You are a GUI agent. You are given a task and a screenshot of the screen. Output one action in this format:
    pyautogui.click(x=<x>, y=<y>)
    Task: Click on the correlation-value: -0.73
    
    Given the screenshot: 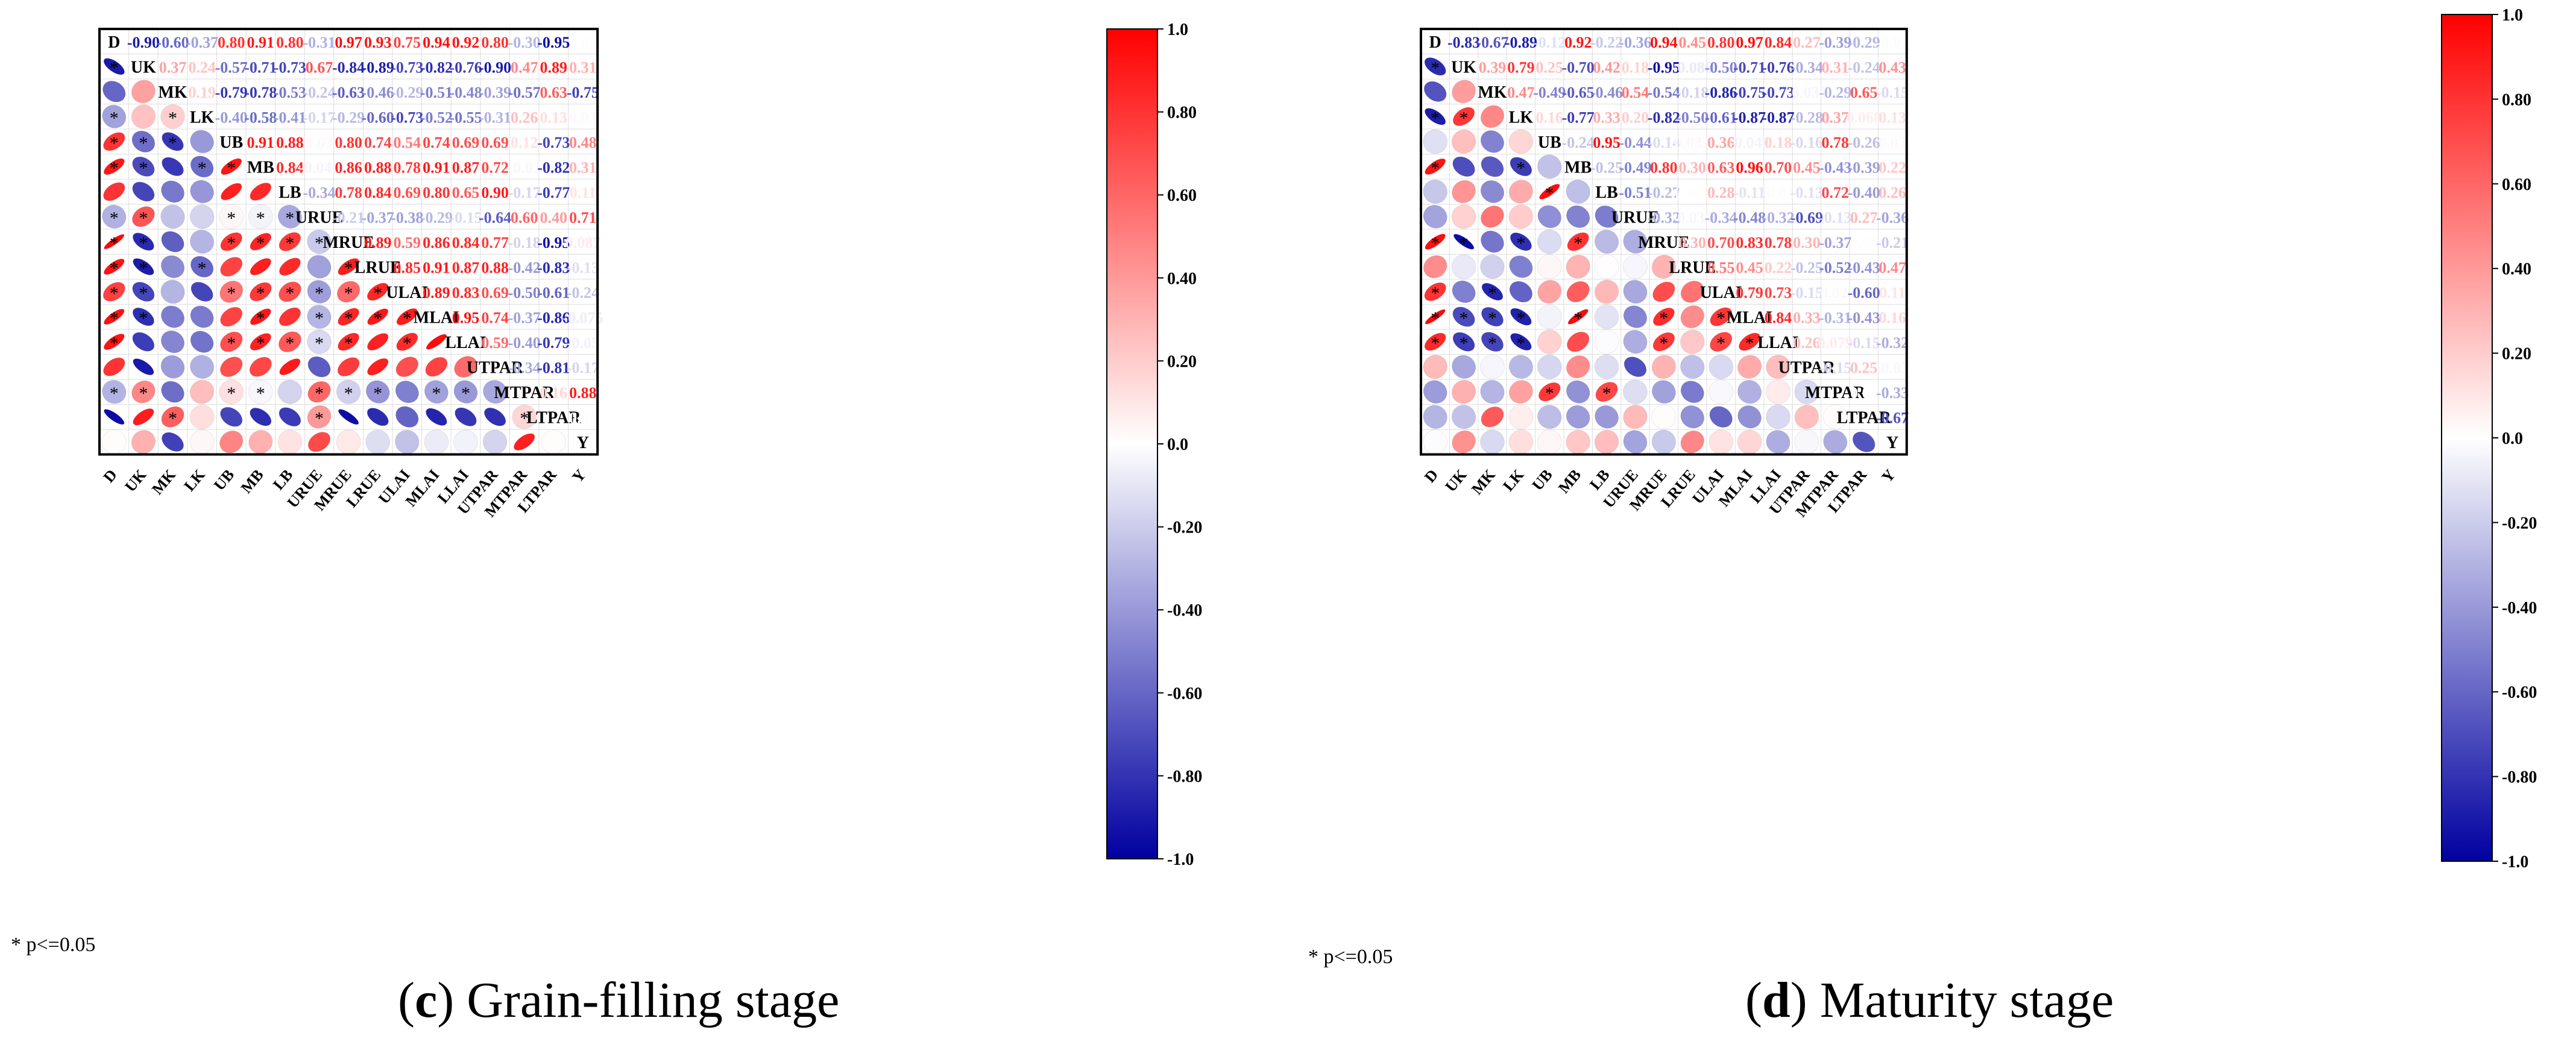 What is the action you would take?
    pyautogui.click(x=553, y=142)
    